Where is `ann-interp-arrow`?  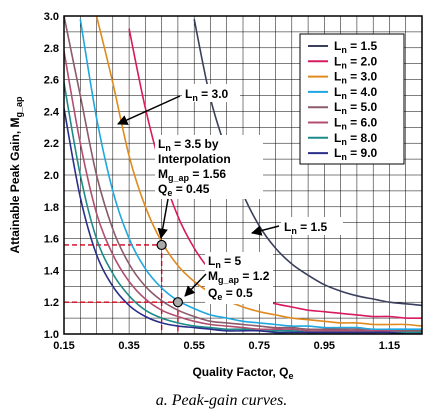 ann-interp-arrow is located at coordinates (163, 219).